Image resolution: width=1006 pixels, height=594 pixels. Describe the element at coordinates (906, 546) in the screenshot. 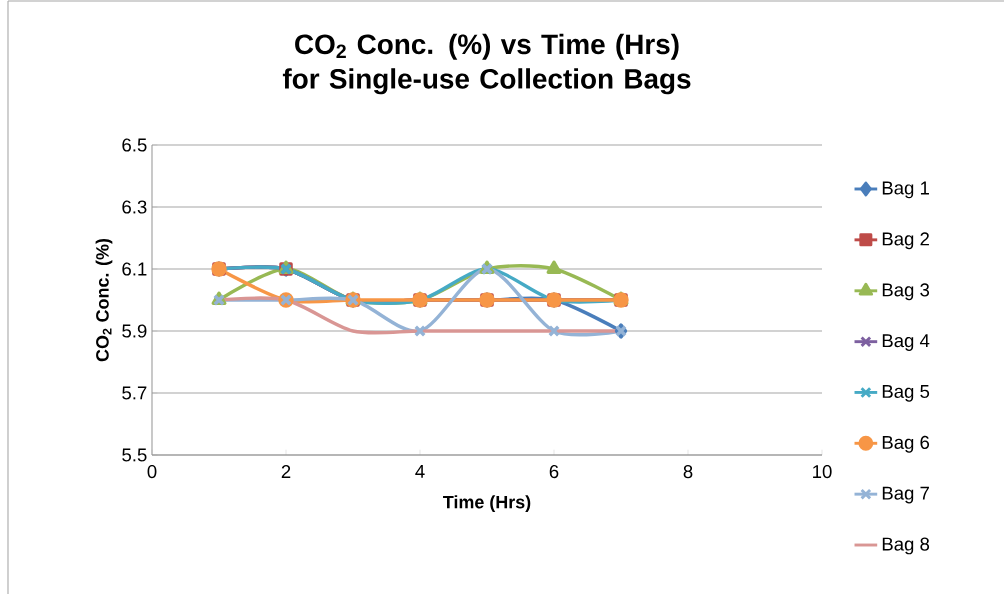

I see `legend-label: Bag 8` at that location.